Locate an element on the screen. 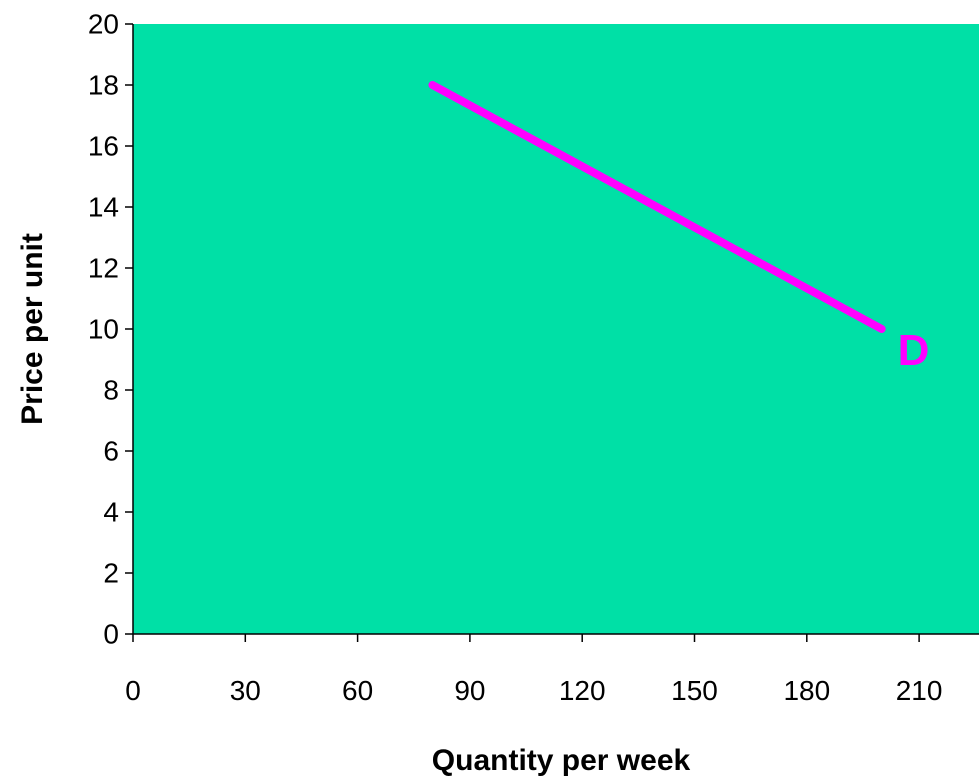 This screenshot has width=979, height=780. x-tick-label: 210 is located at coordinates (919, 690).